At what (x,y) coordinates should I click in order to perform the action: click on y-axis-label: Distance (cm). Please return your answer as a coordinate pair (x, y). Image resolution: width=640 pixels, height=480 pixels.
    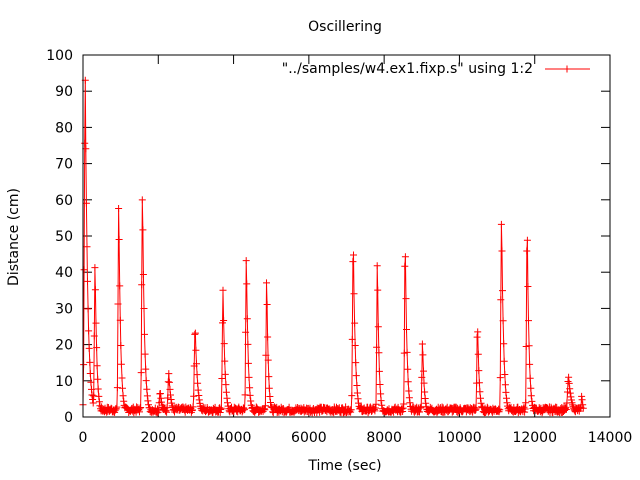
    Looking at the image, I should click on (14, 237).